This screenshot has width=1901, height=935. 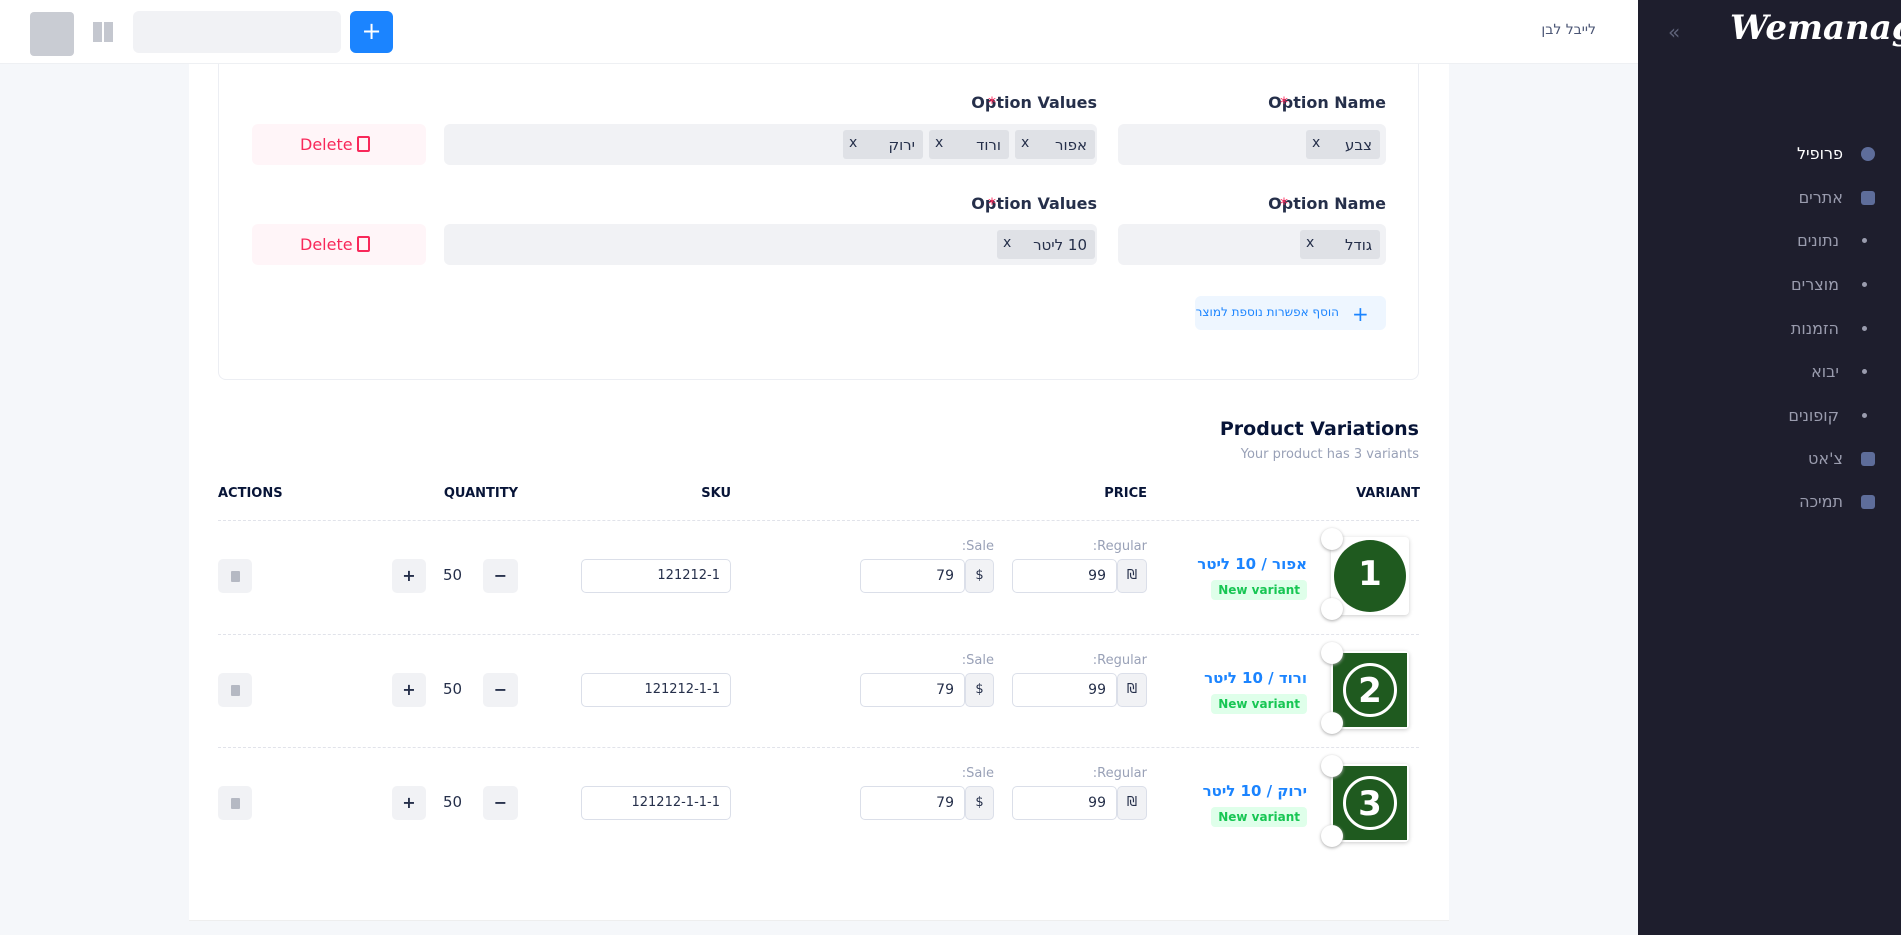 What do you see at coordinates (1254, 791) in the screenshot?
I see `variant-name: ירוק / 10 ליטר` at bounding box center [1254, 791].